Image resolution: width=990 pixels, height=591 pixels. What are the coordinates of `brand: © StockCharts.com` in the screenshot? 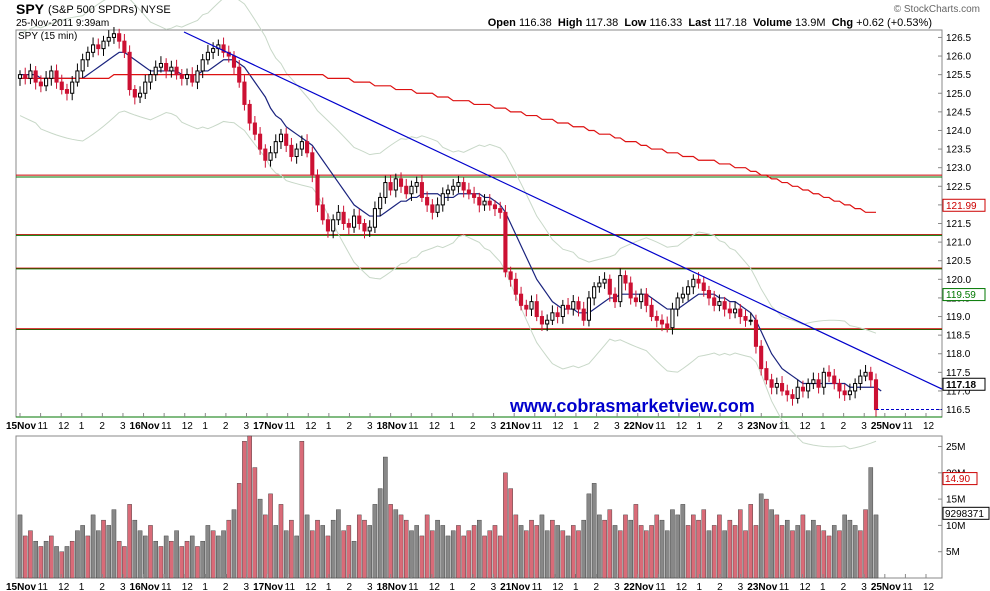 It's located at (936, 9).